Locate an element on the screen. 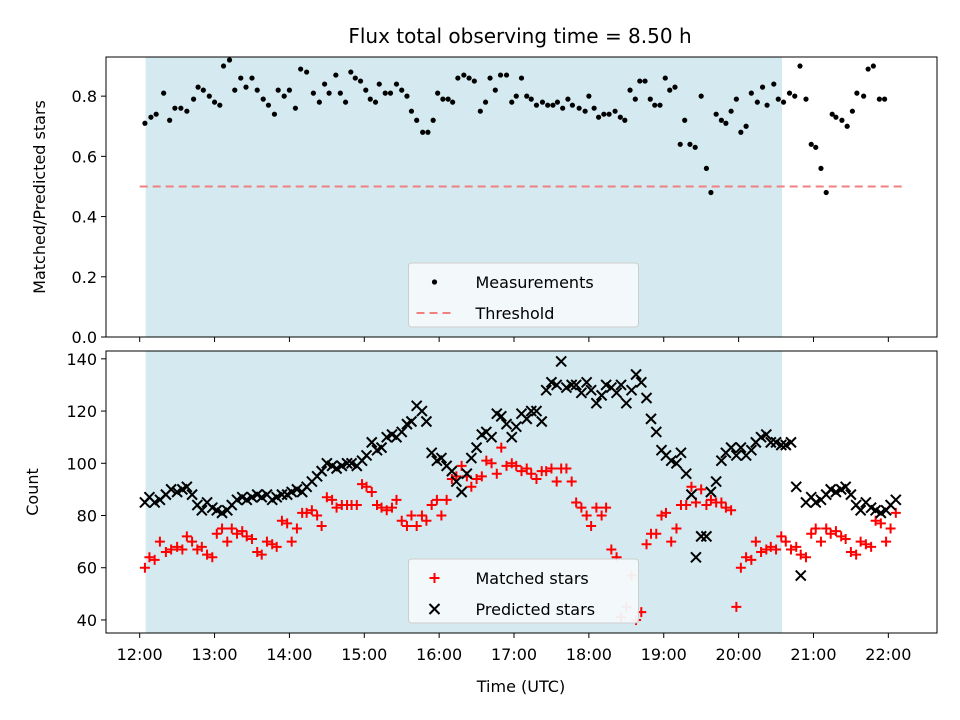 The height and width of the screenshot is (720, 960). x-tick-label: 21:00 is located at coordinates (813, 654).